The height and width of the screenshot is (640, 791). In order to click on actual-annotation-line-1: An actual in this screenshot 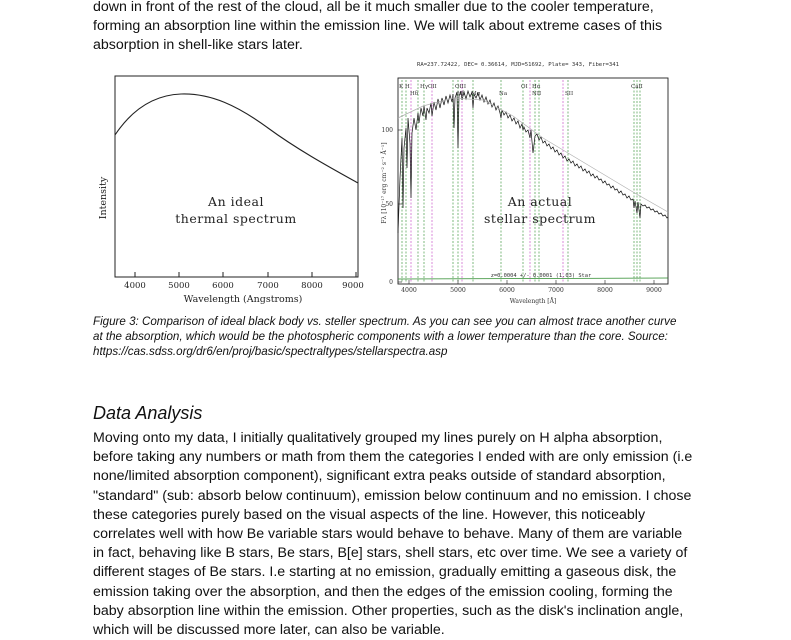, I will do `click(540, 201)`.